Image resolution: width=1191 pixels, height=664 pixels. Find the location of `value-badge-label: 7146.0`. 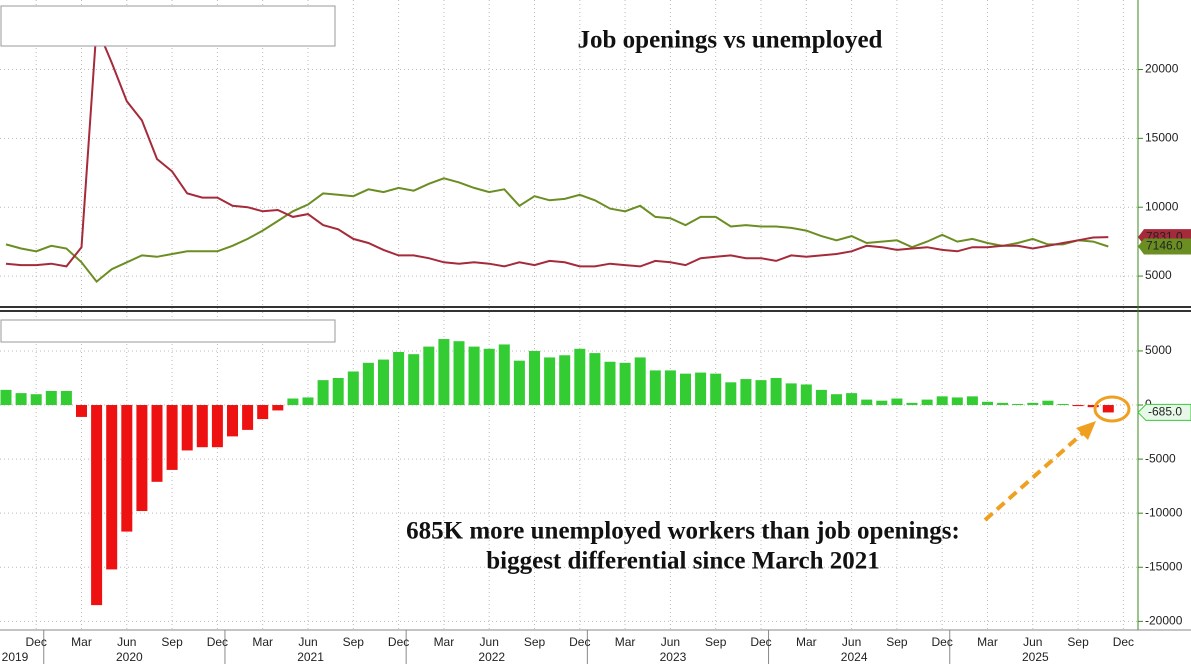

value-badge-label: 7146.0 is located at coordinates (1164, 246).